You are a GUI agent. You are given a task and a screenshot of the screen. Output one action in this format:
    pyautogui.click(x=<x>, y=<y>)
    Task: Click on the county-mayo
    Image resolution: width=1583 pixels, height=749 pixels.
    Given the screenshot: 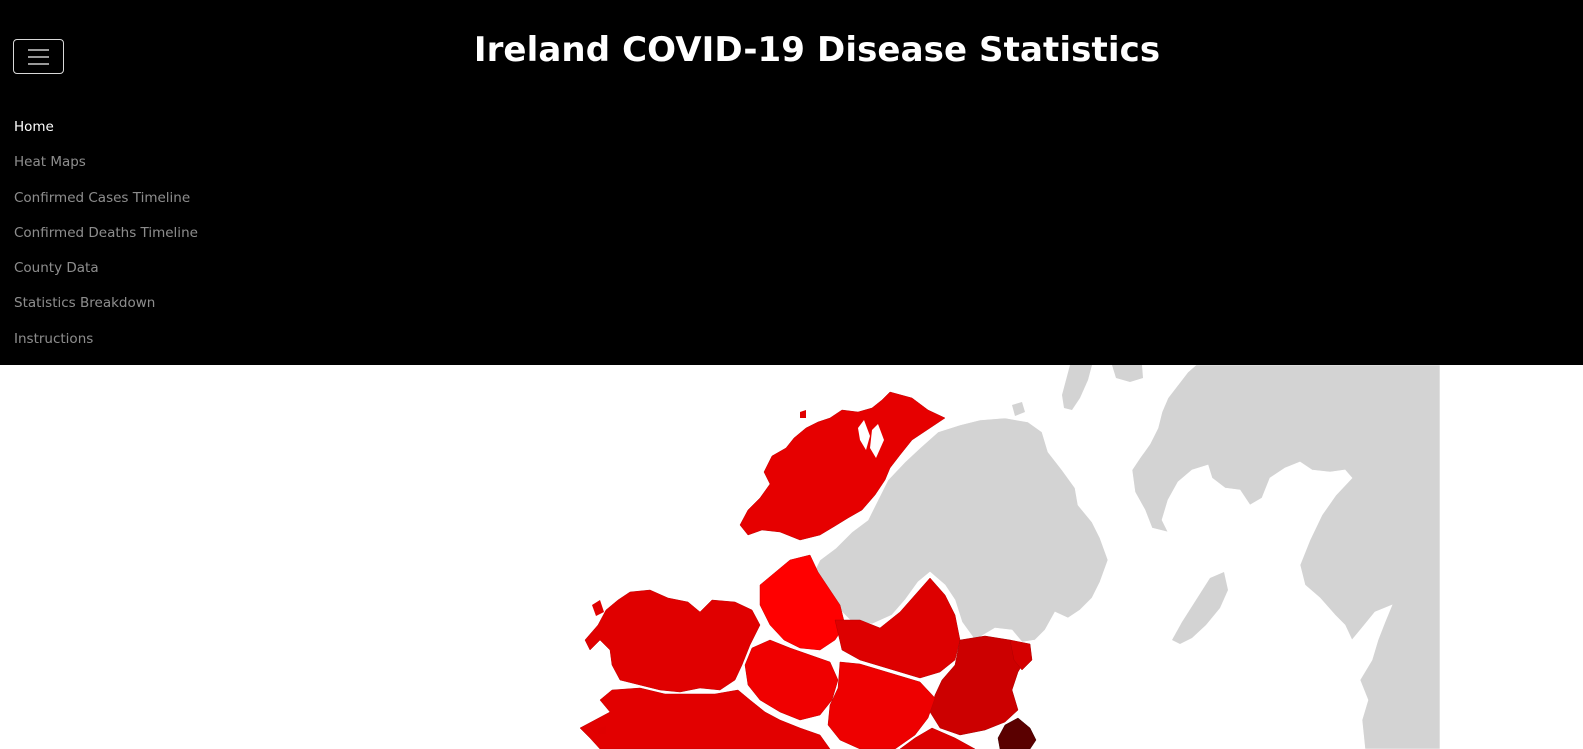 What is the action you would take?
    pyautogui.click(x=672, y=641)
    